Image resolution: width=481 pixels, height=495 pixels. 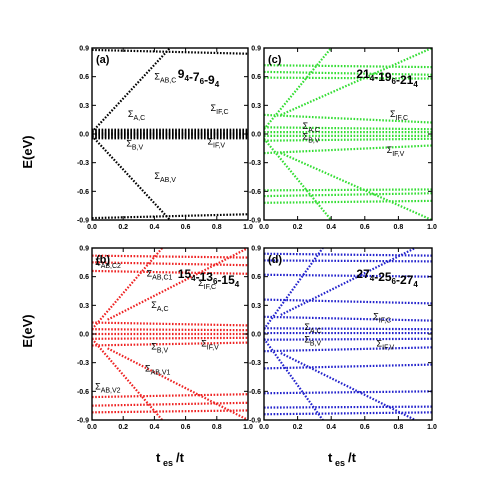 I want to click on band-annotation: ΣAB,V1, so click(x=158, y=369).